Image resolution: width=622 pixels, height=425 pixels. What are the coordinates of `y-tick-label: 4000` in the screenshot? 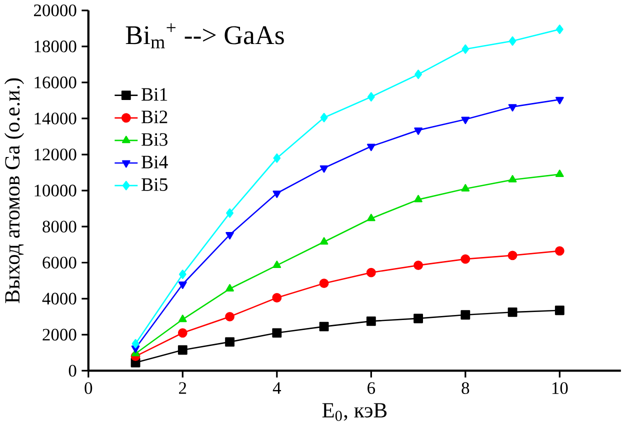 It's located at (59, 298).